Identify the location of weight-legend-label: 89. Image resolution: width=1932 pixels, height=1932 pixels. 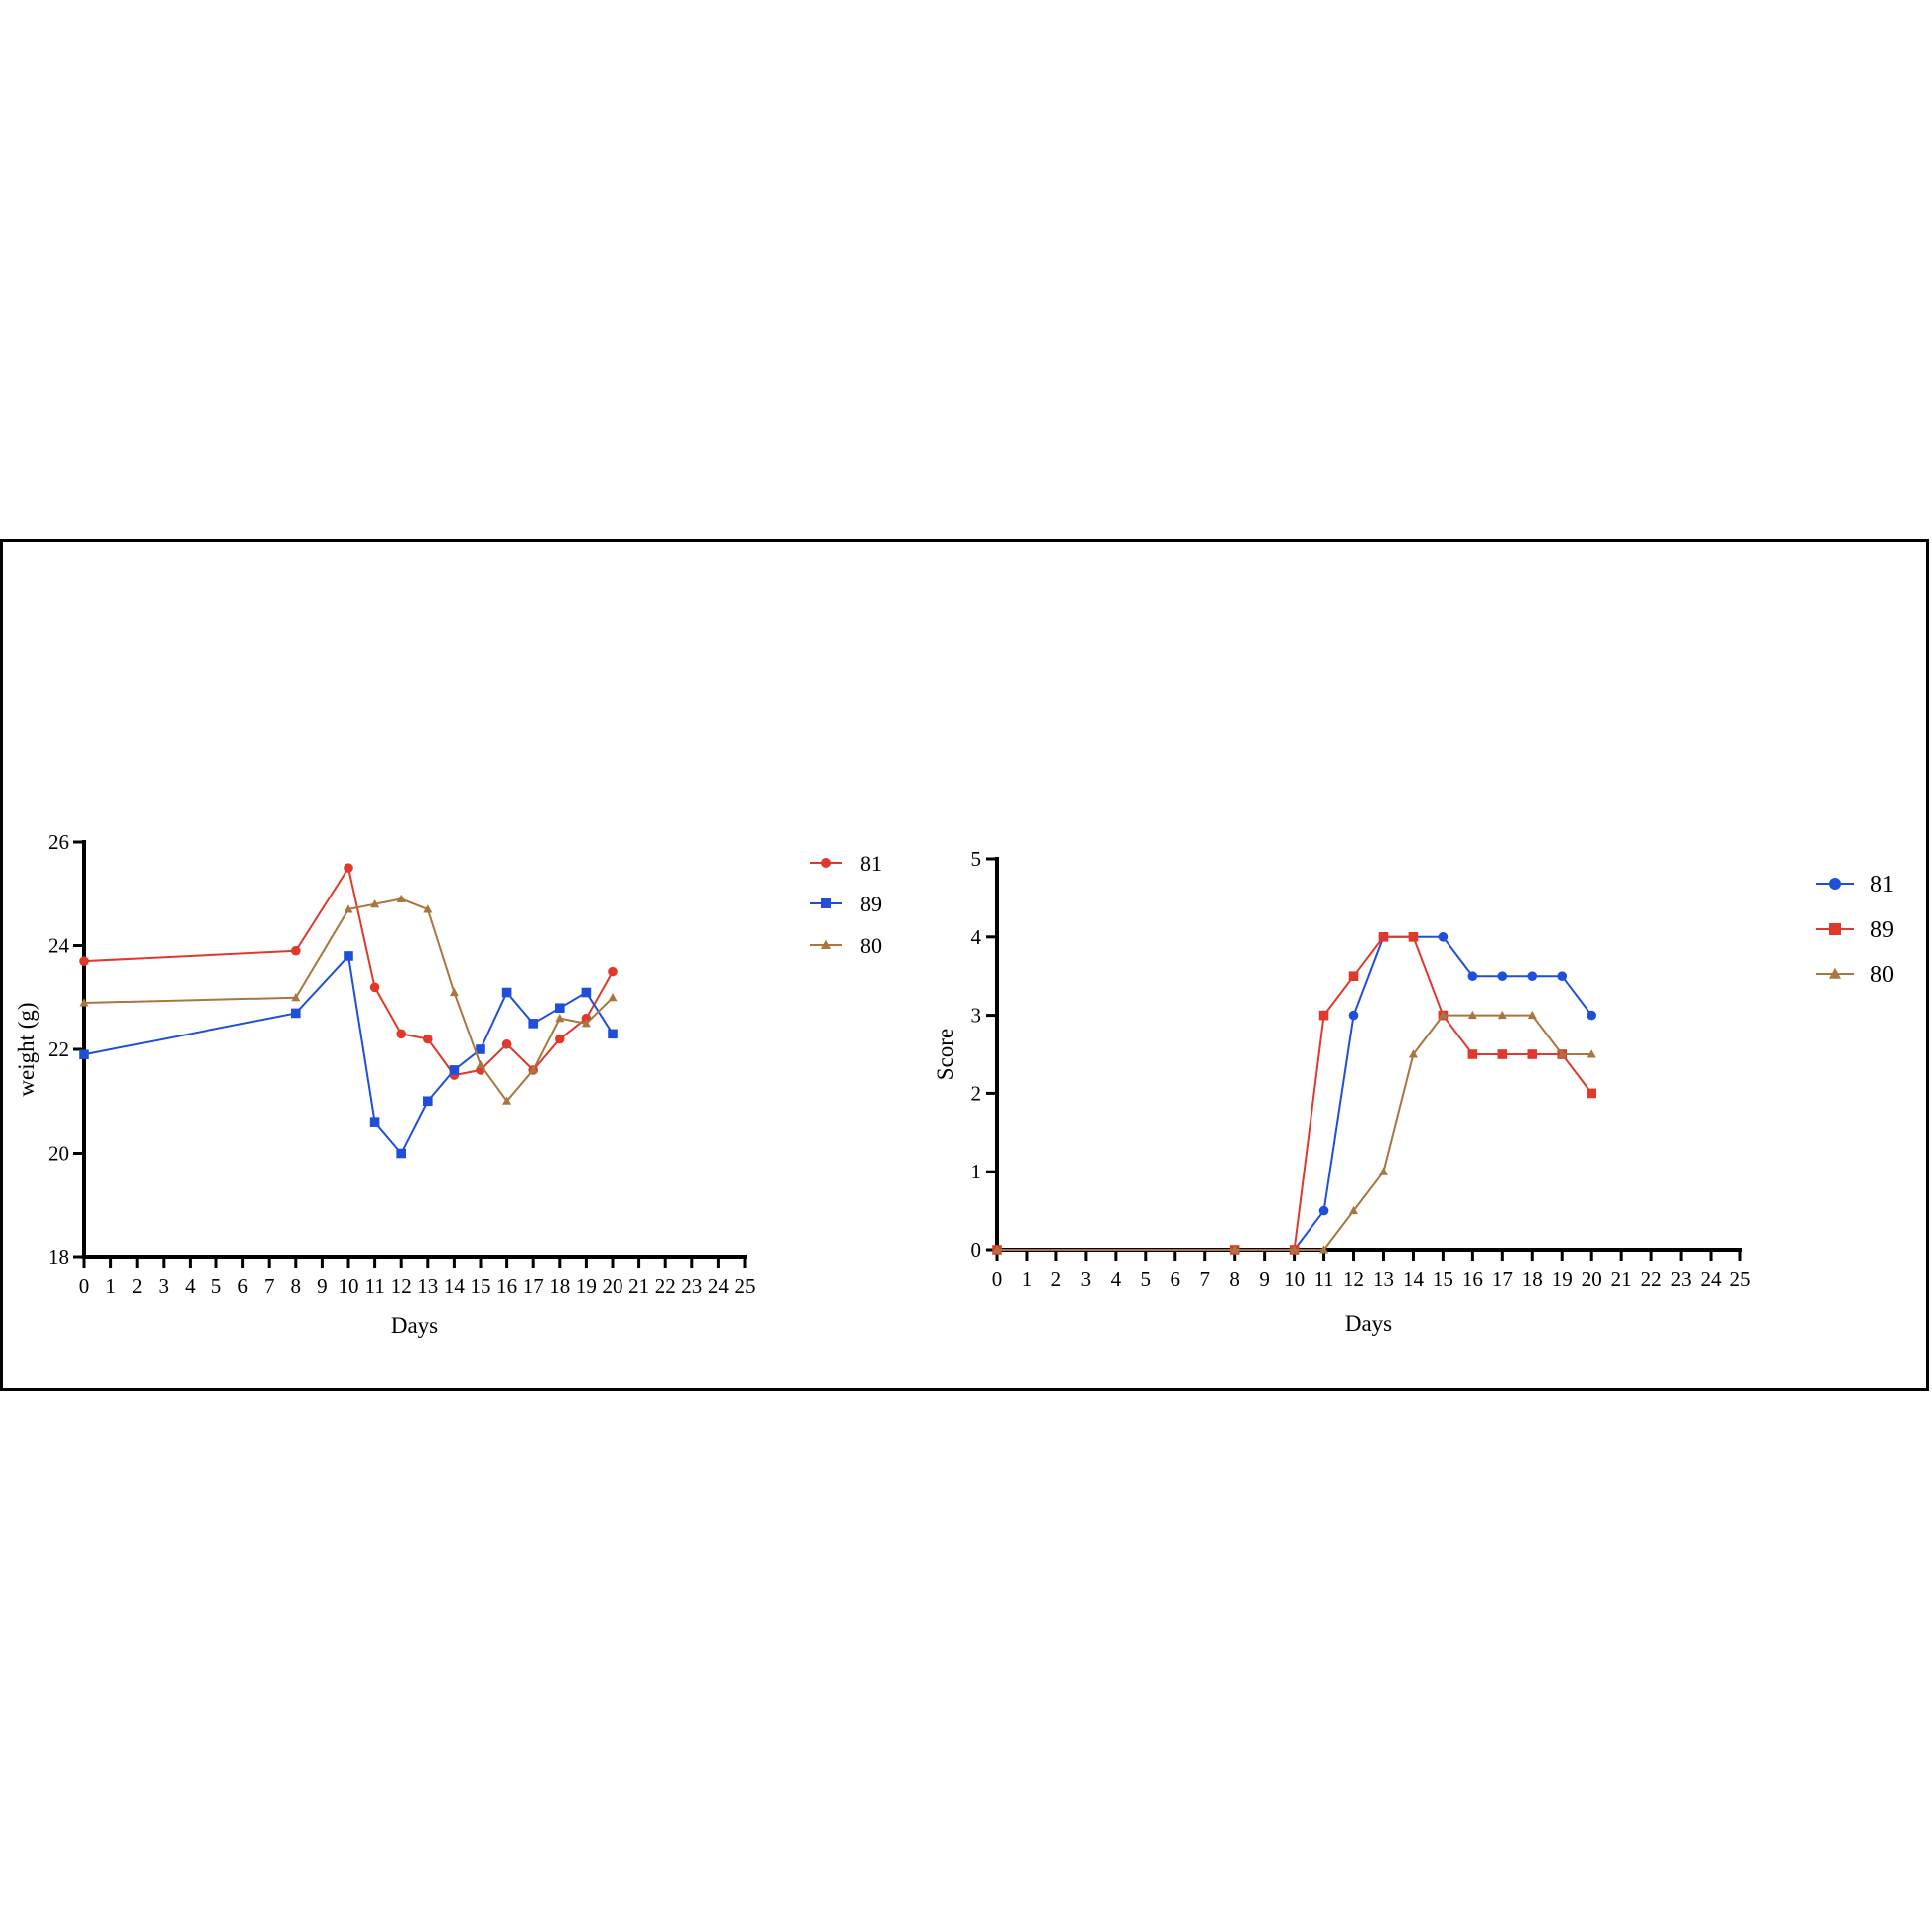
(871, 904).